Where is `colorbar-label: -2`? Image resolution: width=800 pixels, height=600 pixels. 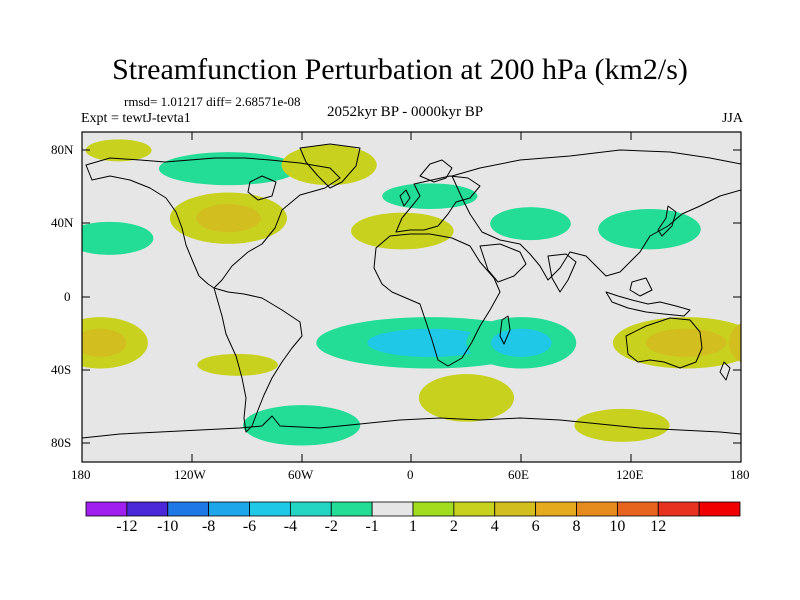
colorbar-label: -2 is located at coordinates (331, 526).